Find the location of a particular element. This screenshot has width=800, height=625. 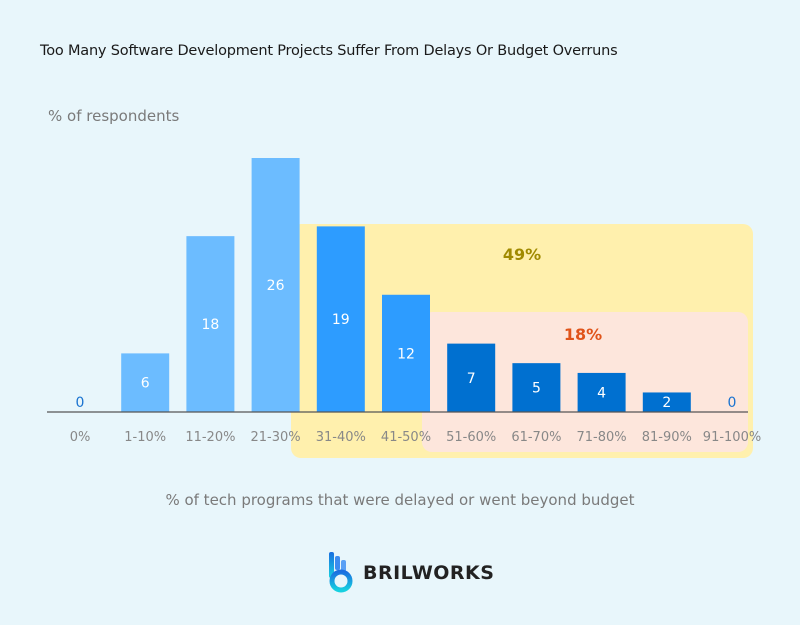

data-label-41-50%: 12 is located at coordinates (406, 354).